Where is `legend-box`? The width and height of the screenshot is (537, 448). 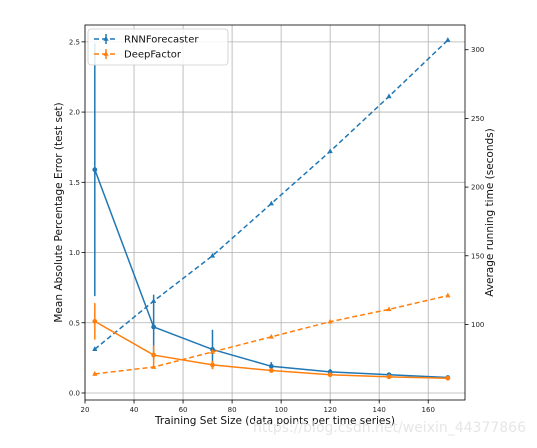 legend-box is located at coordinates (158, 47).